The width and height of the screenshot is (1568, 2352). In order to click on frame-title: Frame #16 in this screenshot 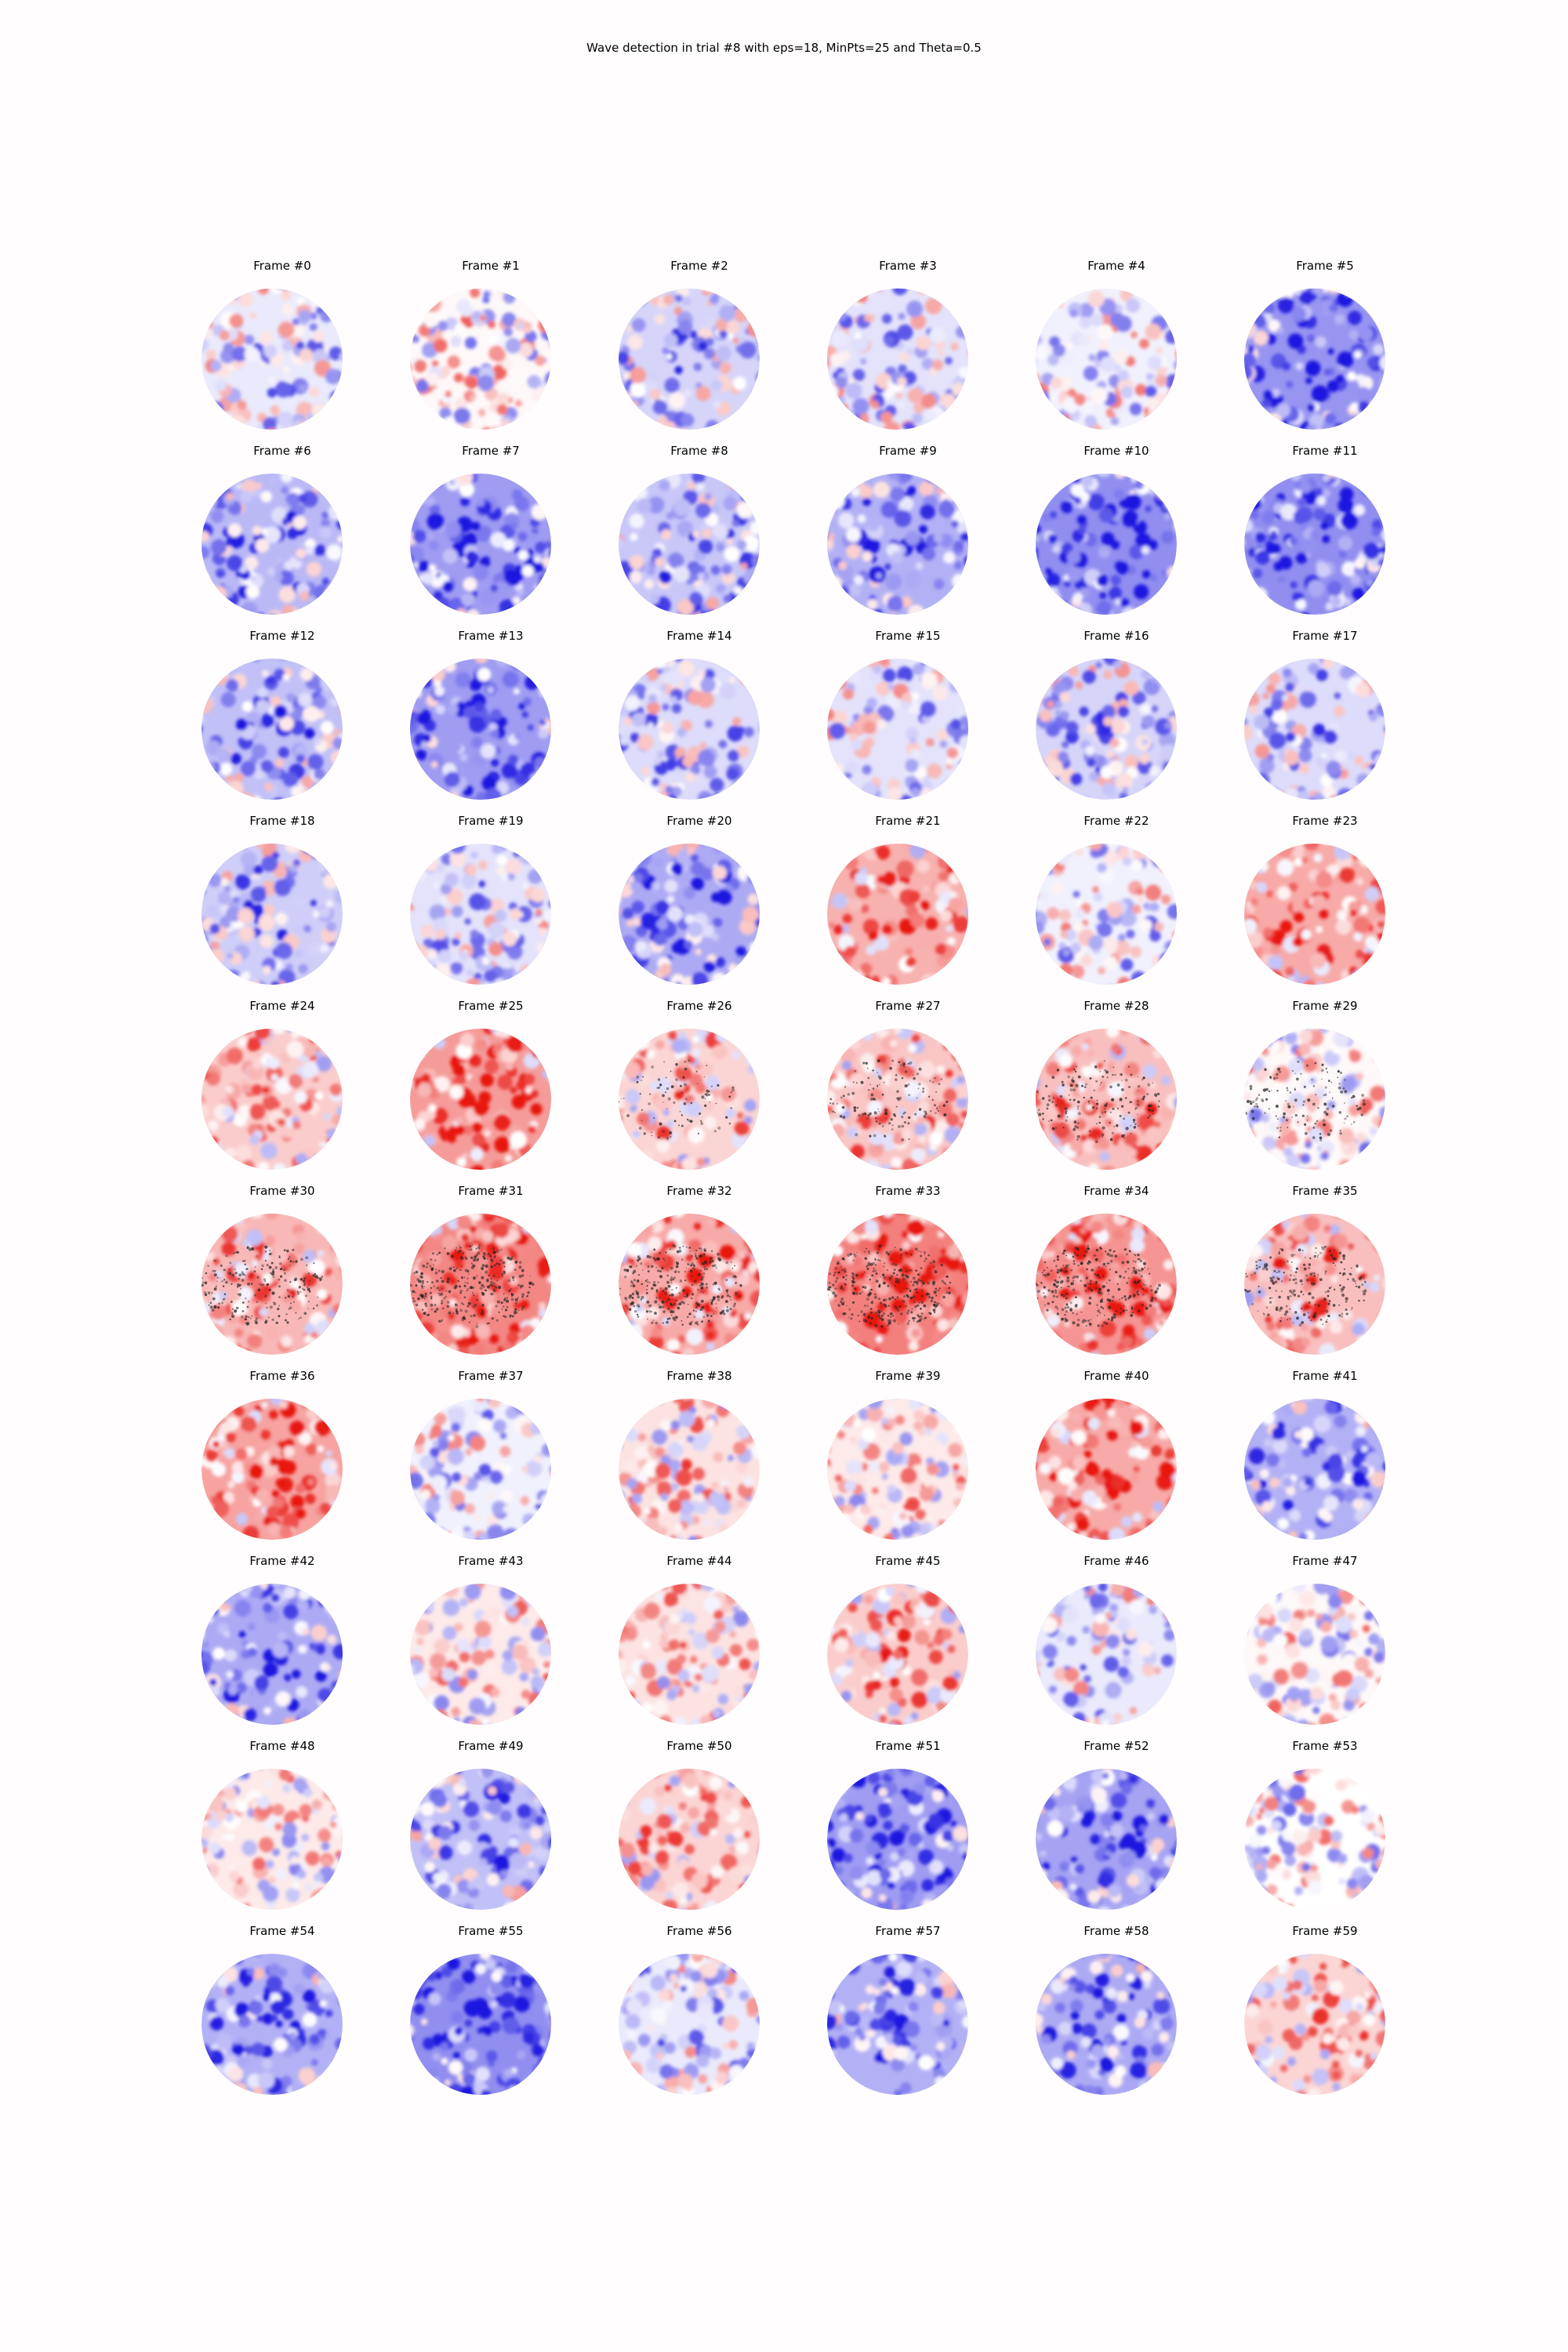, I will do `click(1116, 636)`.